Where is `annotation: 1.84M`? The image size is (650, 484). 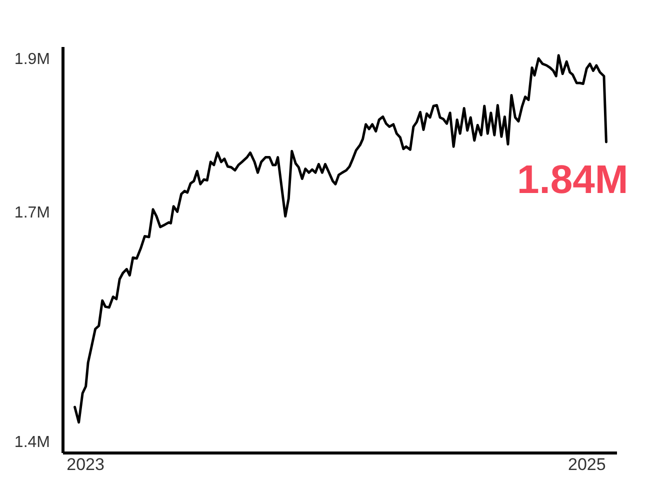 annotation: 1.84M is located at coordinates (572, 180).